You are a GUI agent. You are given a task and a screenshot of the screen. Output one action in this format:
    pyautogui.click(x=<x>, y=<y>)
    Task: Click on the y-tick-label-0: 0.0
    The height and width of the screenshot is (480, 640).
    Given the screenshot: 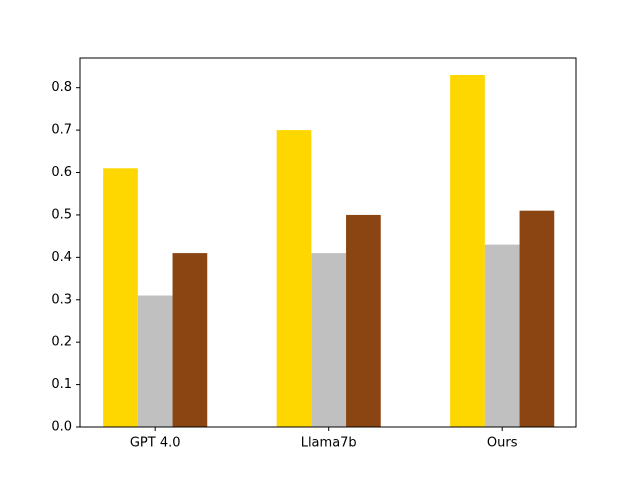 What is the action you would take?
    pyautogui.click(x=61, y=427)
    